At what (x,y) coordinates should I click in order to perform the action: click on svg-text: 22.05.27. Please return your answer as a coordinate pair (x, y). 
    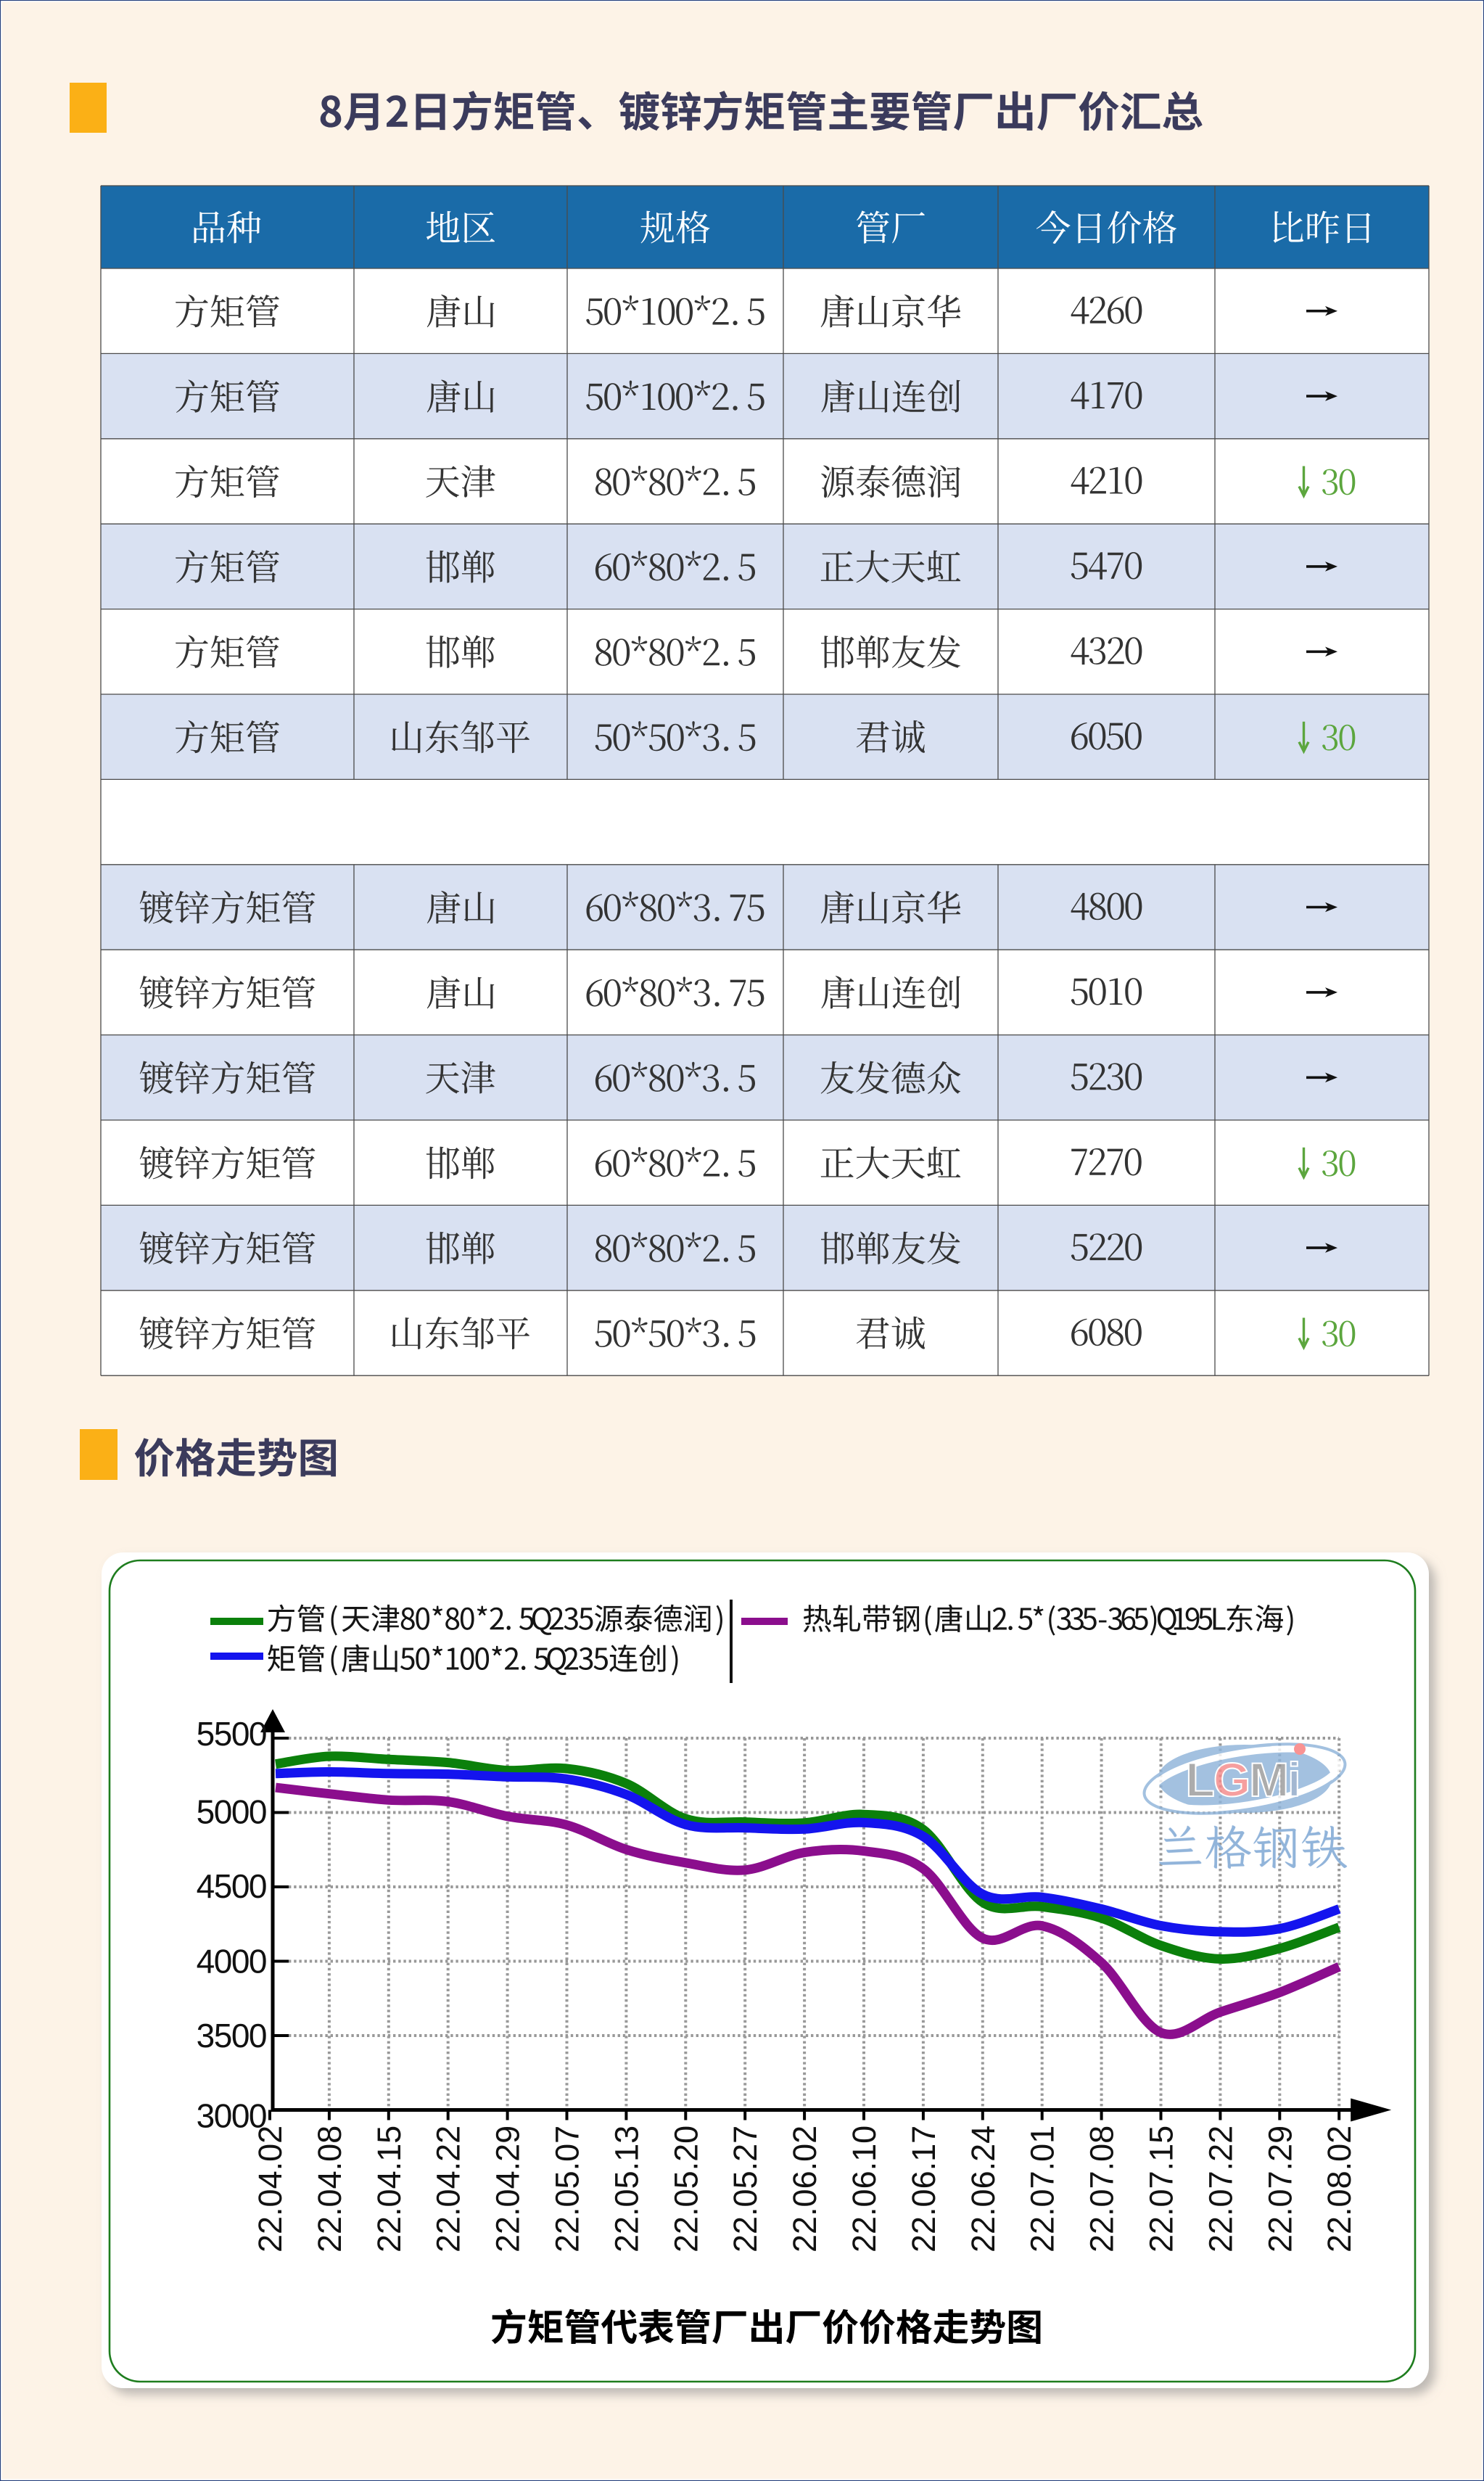
    Looking at the image, I should click on (745, 2189).